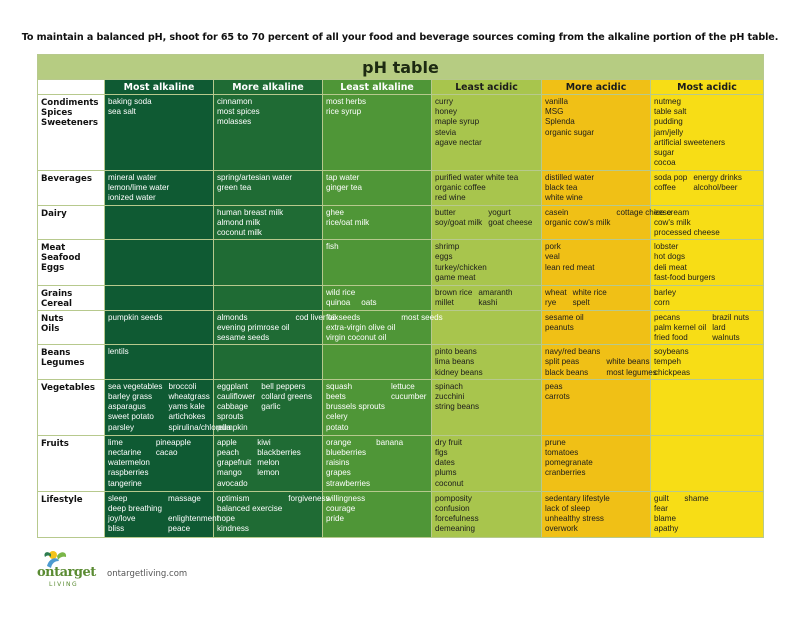 This screenshot has height=618, width=800. Describe the element at coordinates (447, 247) in the screenshot. I see `food-item: shrimp` at that location.